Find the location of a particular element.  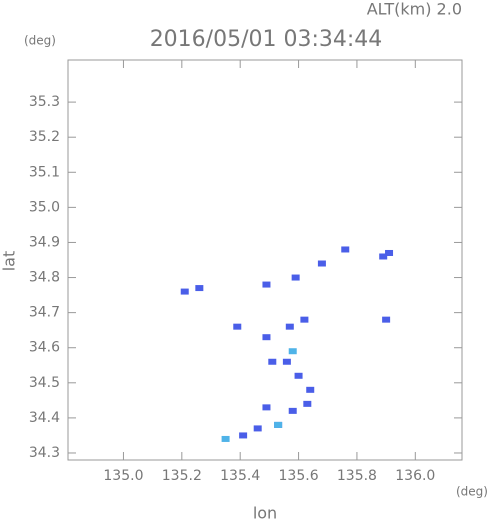

y-tick-label: 34.3 is located at coordinates (44, 453).